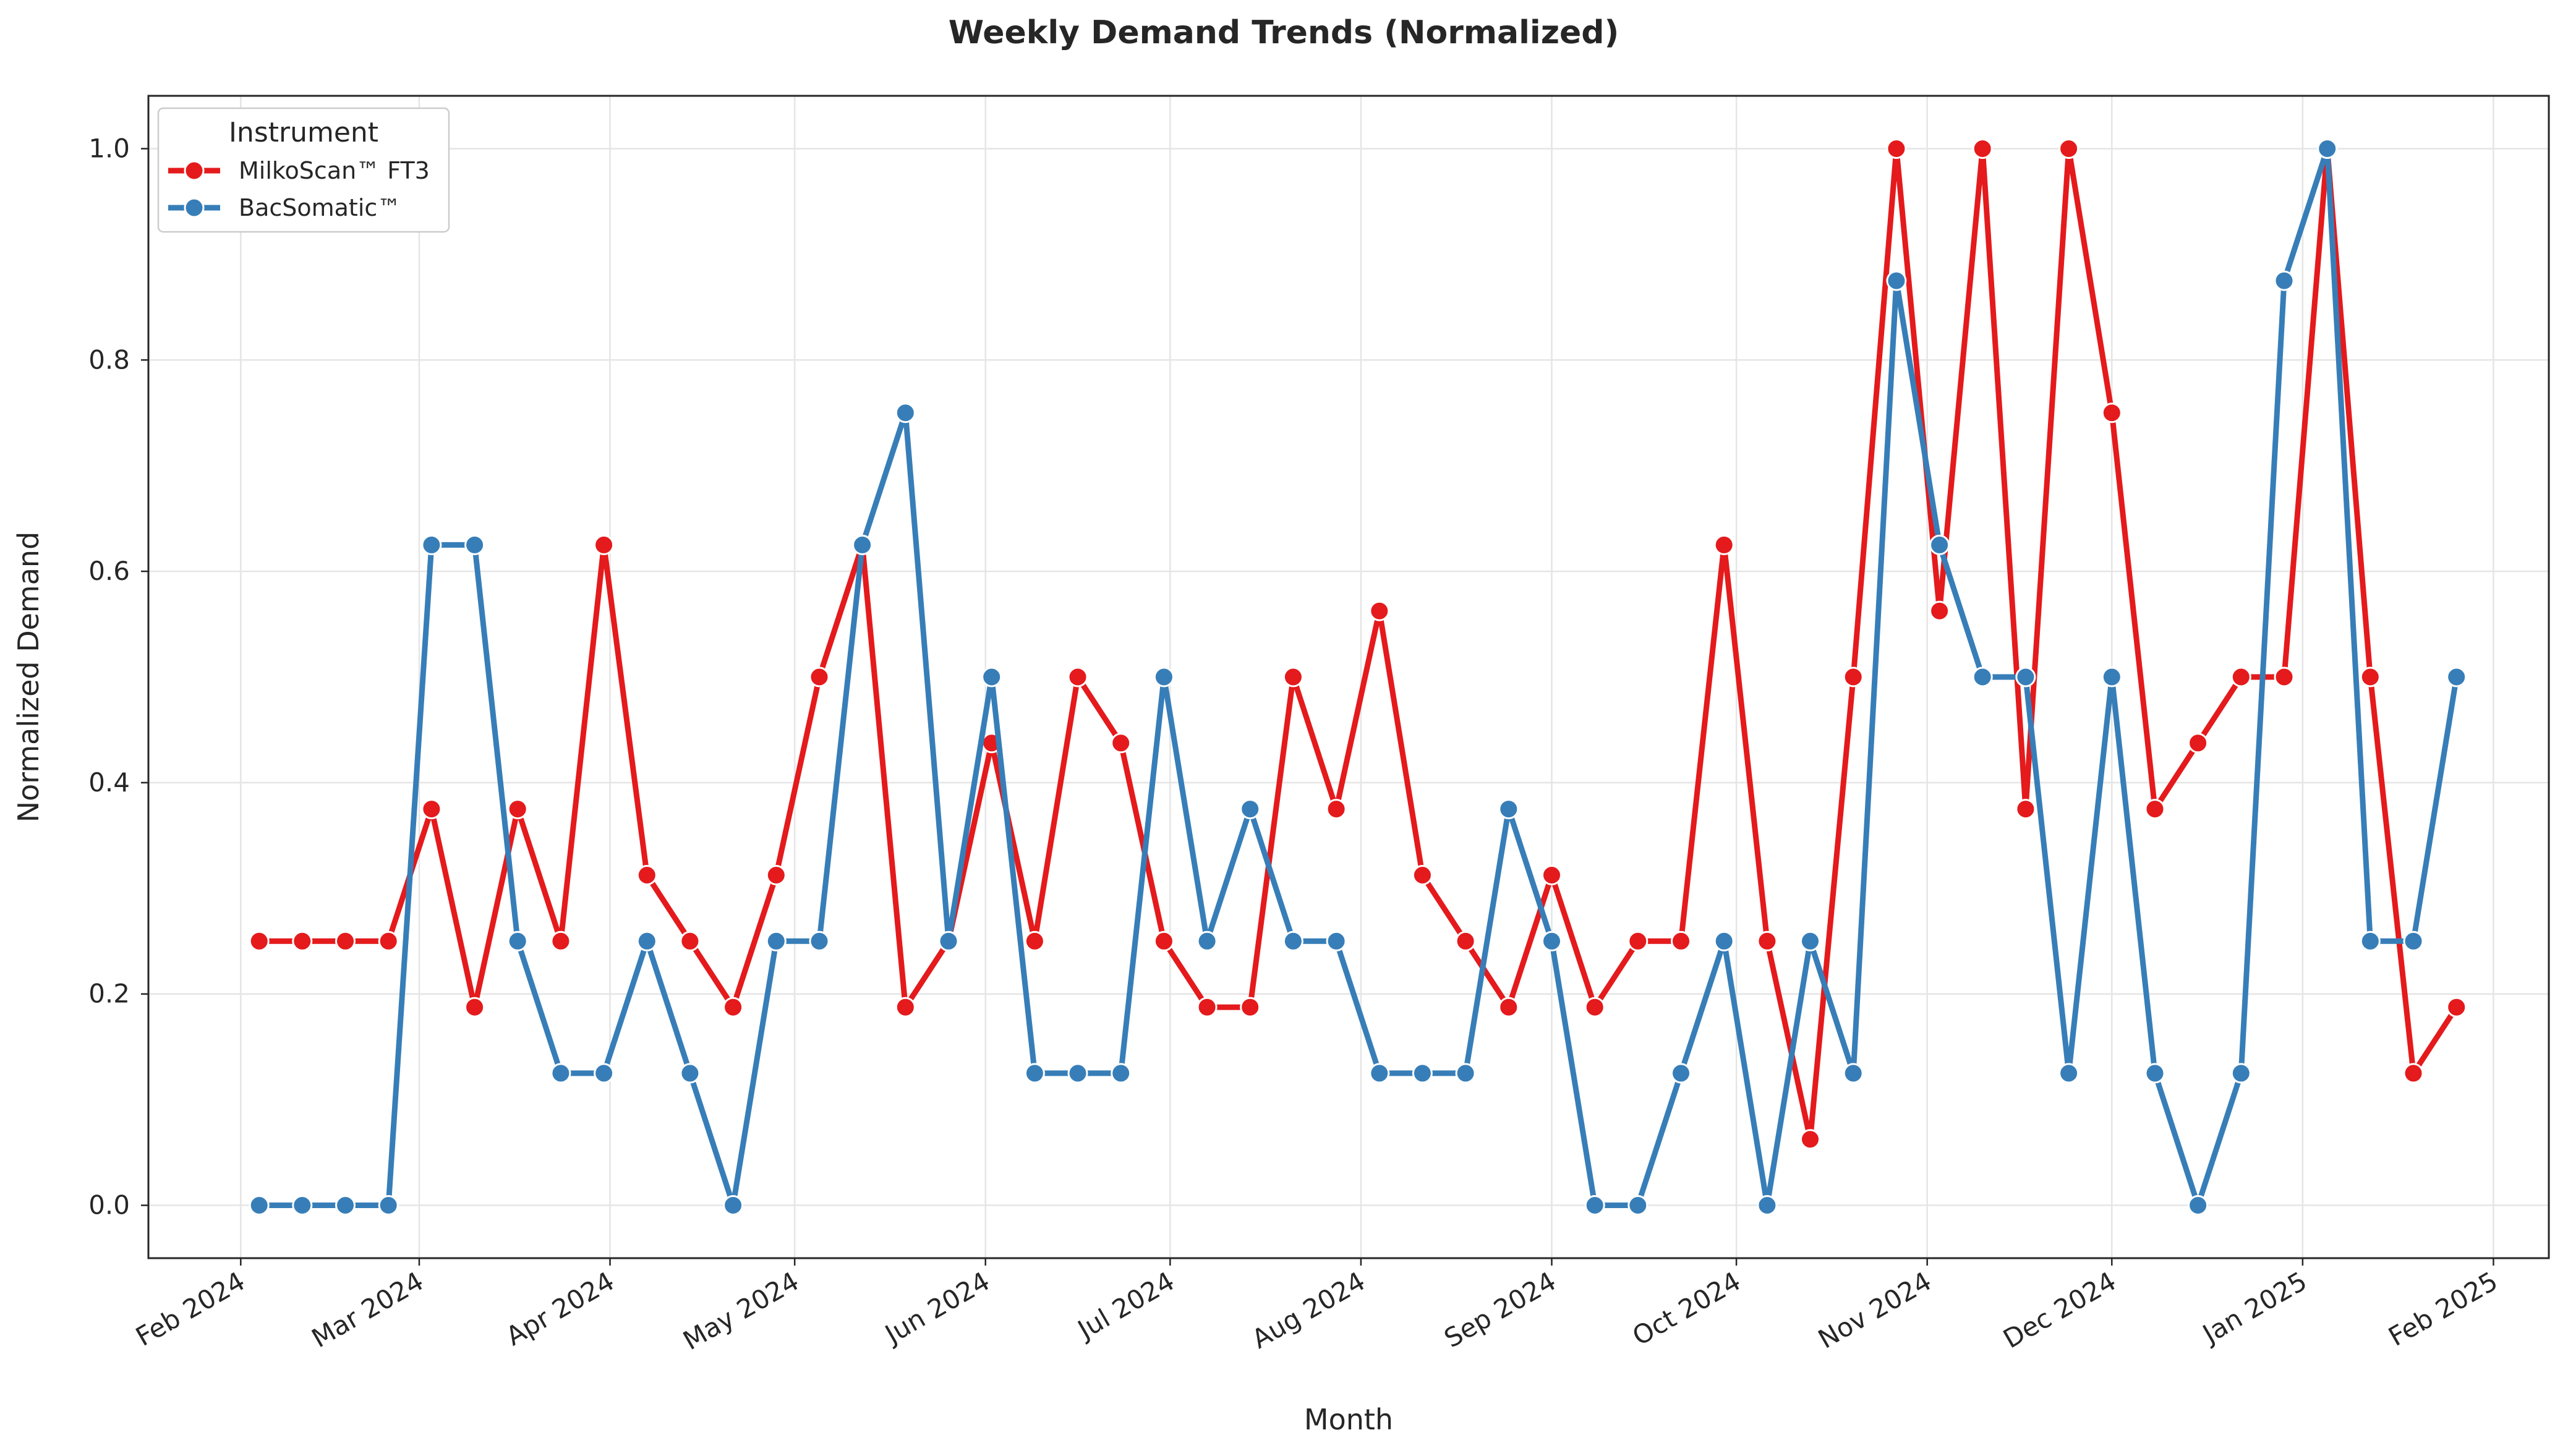 The height and width of the screenshot is (1456, 2568). I want to click on y-tick-label: 0.2, so click(109, 994).